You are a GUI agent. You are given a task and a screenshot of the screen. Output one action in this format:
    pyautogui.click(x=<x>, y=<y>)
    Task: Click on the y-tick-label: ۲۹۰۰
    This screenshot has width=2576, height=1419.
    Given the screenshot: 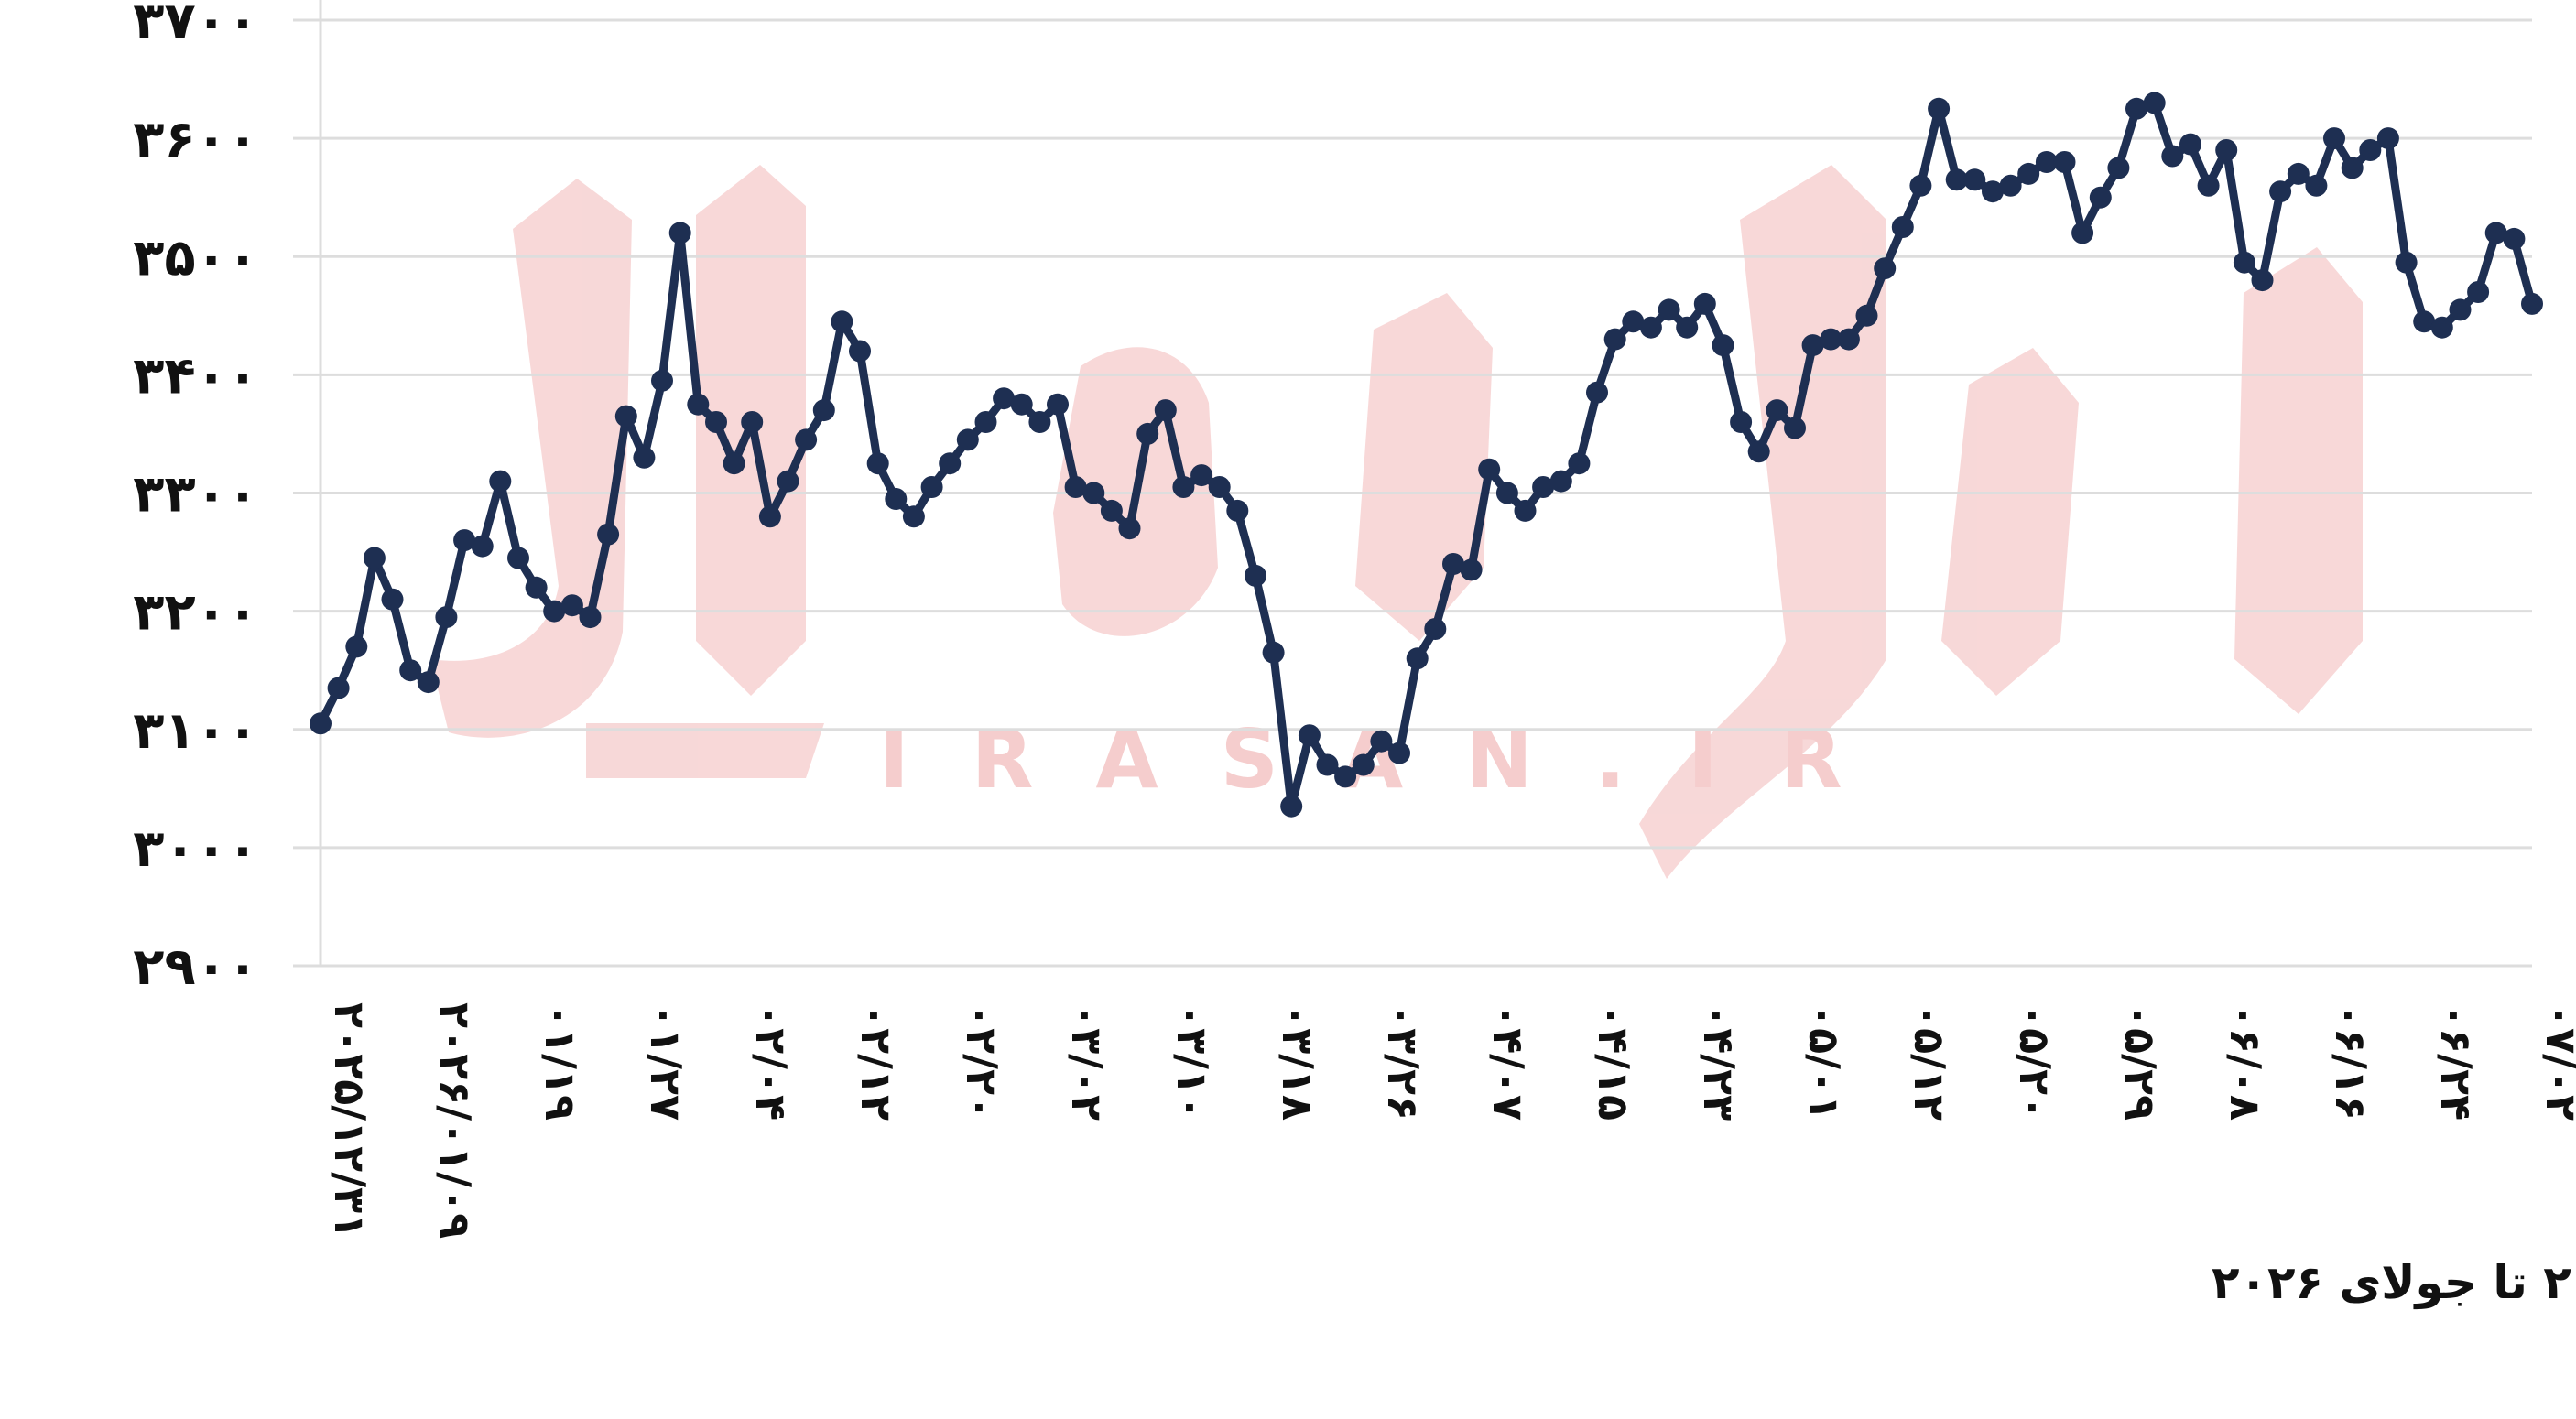 What is the action you would take?
    pyautogui.click(x=195, y=967)
    